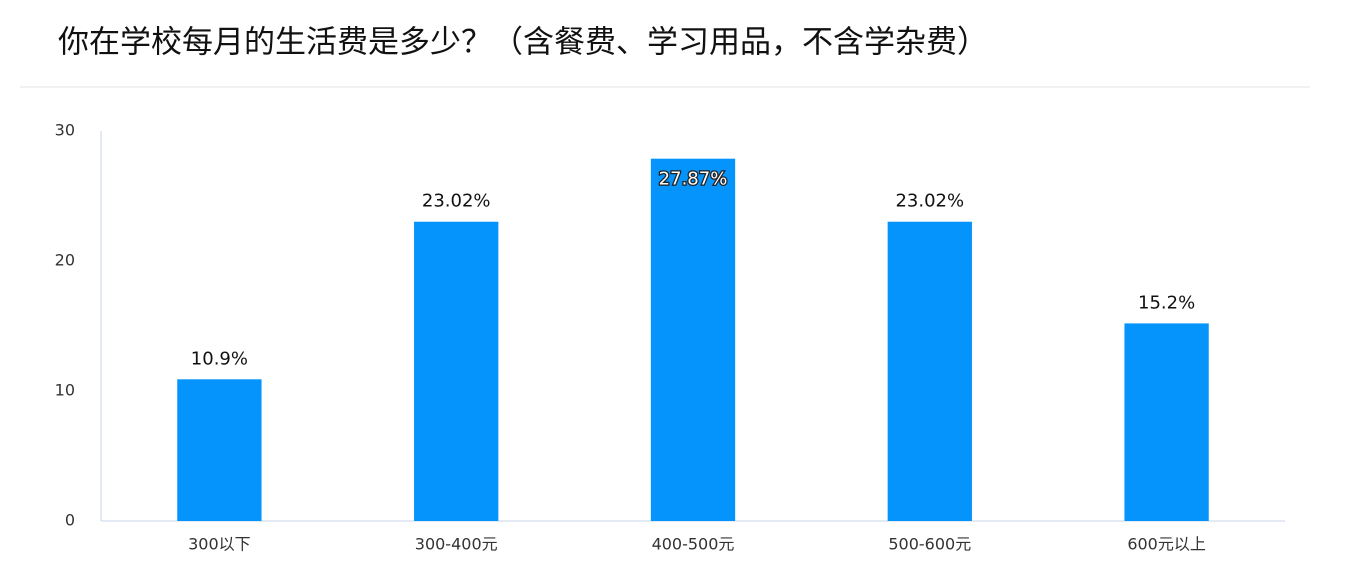  What do you see at coordinates (693, 544) in the screenshot?
I see `x-tick-label: 400-500元` at bounding box center [693, 544].